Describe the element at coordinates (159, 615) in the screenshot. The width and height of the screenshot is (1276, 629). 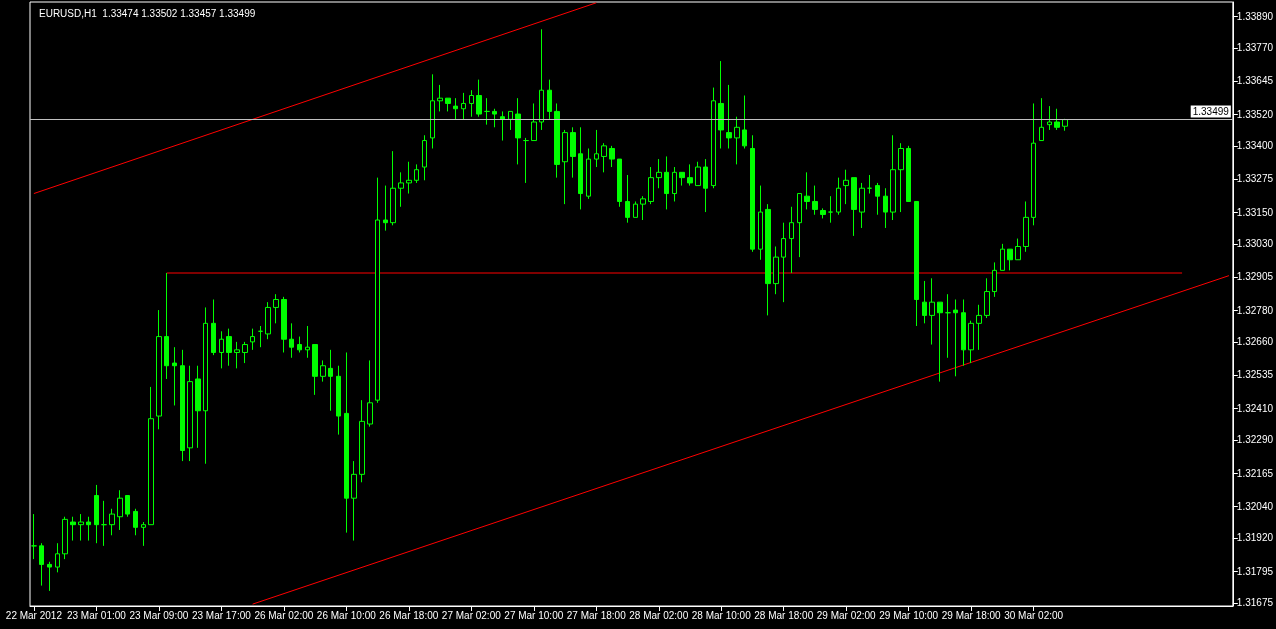
I see `x-tick-label: 23 Mar 09:00` at that location.